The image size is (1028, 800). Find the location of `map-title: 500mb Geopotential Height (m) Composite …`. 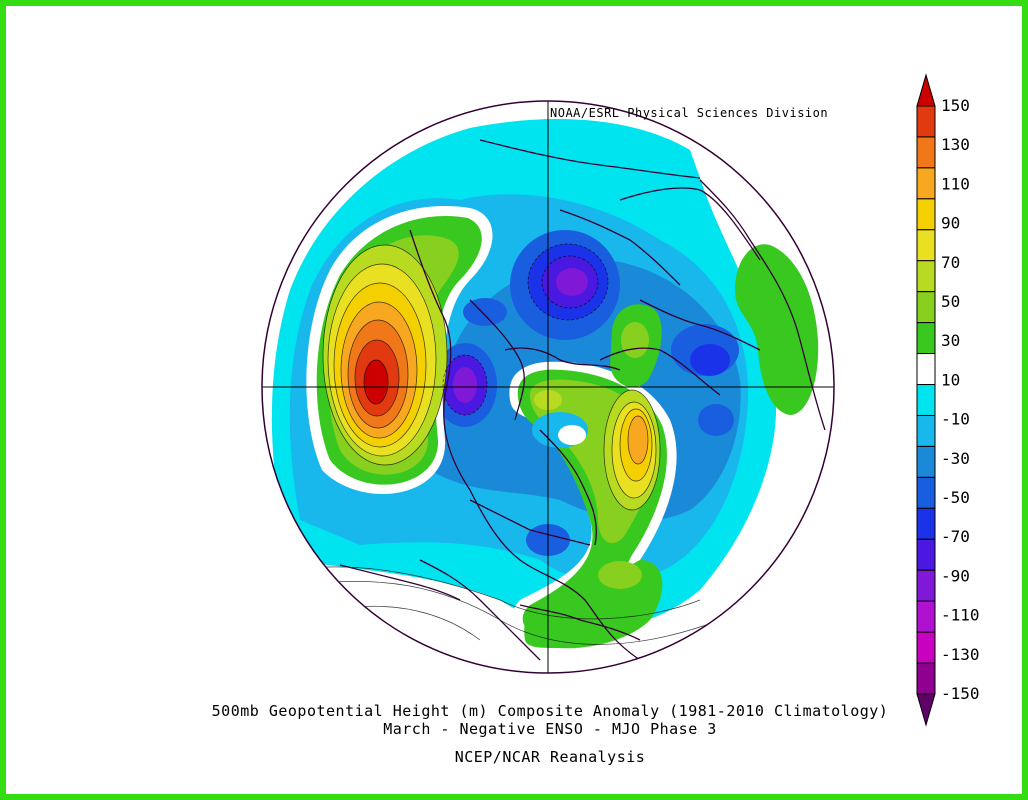

map-title: 500mb Geopotential Height (m) Composite … is located at coordinates (550, 711).